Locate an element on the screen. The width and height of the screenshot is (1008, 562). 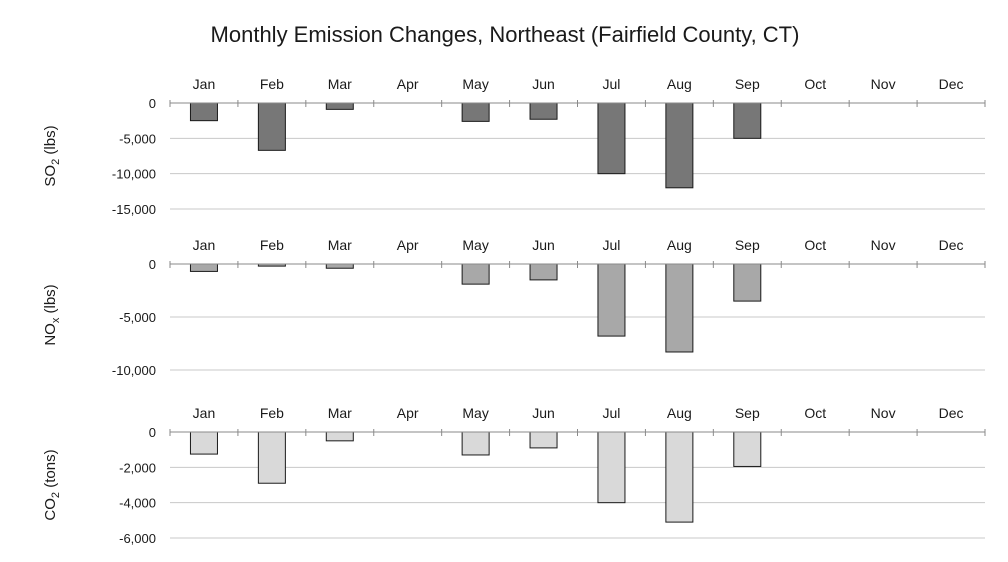
y-axis-label: SO2 (lbs) is located at coordinates (52, 155).